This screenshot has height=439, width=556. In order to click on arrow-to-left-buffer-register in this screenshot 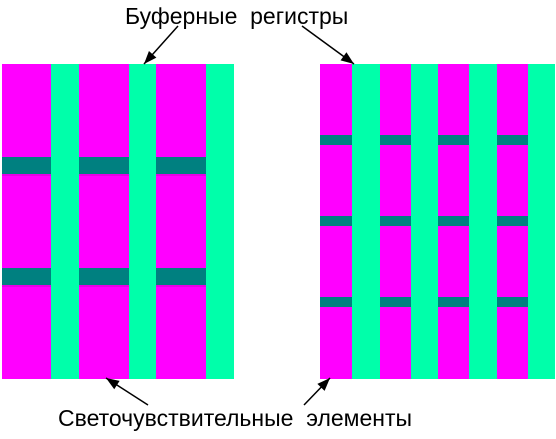, I will do `click(161, 45)`.